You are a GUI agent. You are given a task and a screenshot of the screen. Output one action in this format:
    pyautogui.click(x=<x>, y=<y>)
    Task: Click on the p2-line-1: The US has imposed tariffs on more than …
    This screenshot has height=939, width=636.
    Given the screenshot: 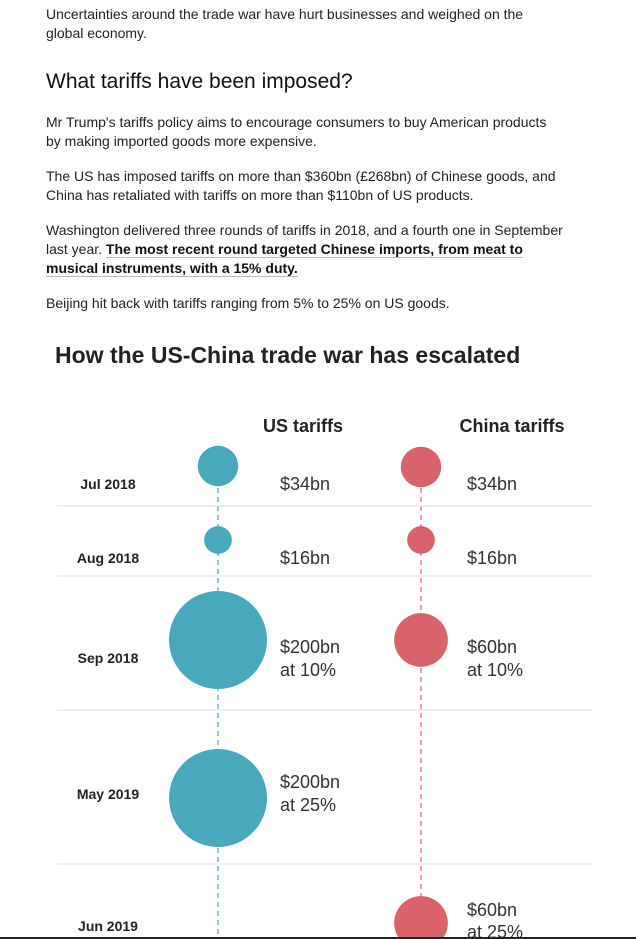 What is the action you would take?
    pyautogui.click(x=301, y=176)
    